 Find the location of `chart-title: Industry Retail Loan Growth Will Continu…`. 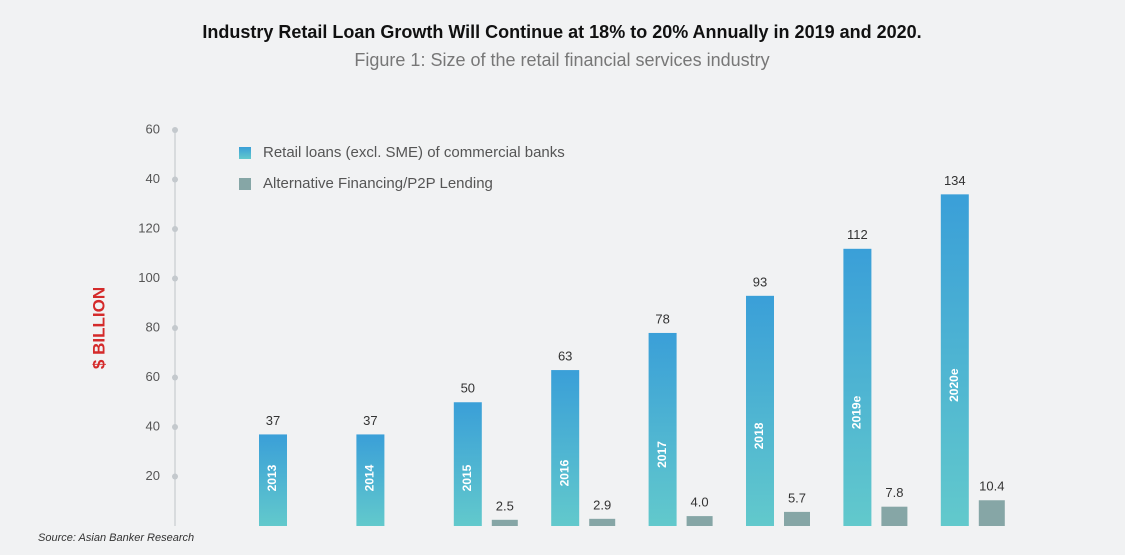

chart-title: Industry Retail Loan Growth Will Continu… is located at coordinates (561, 32).